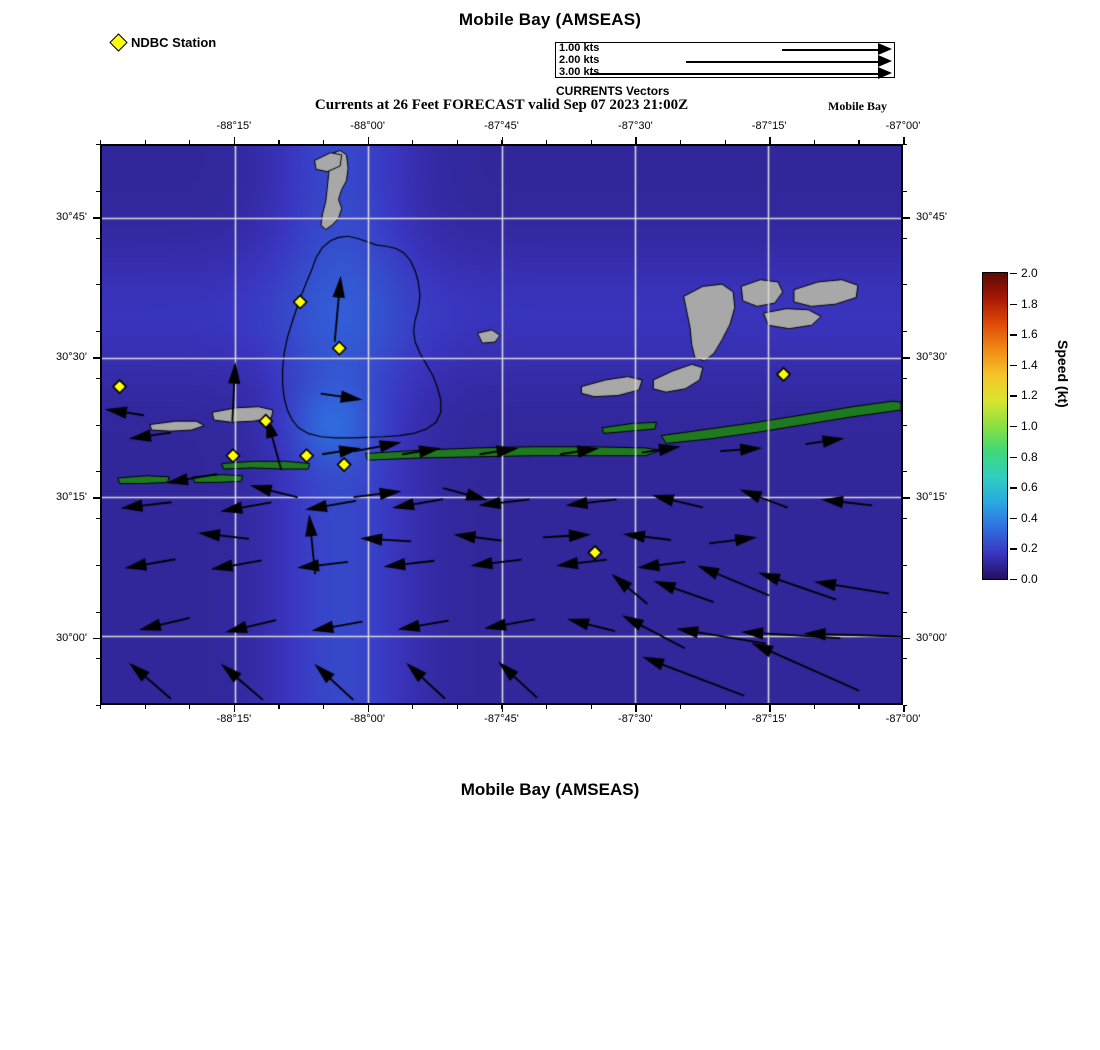 Image resolution: width=1100 pixels, height=1050 pixels. What do you see at coordinates (550, 19) in the screenshot?
I see `page-title: Mobile Bay (AMSEAS)` at bounding box center [550, 19].